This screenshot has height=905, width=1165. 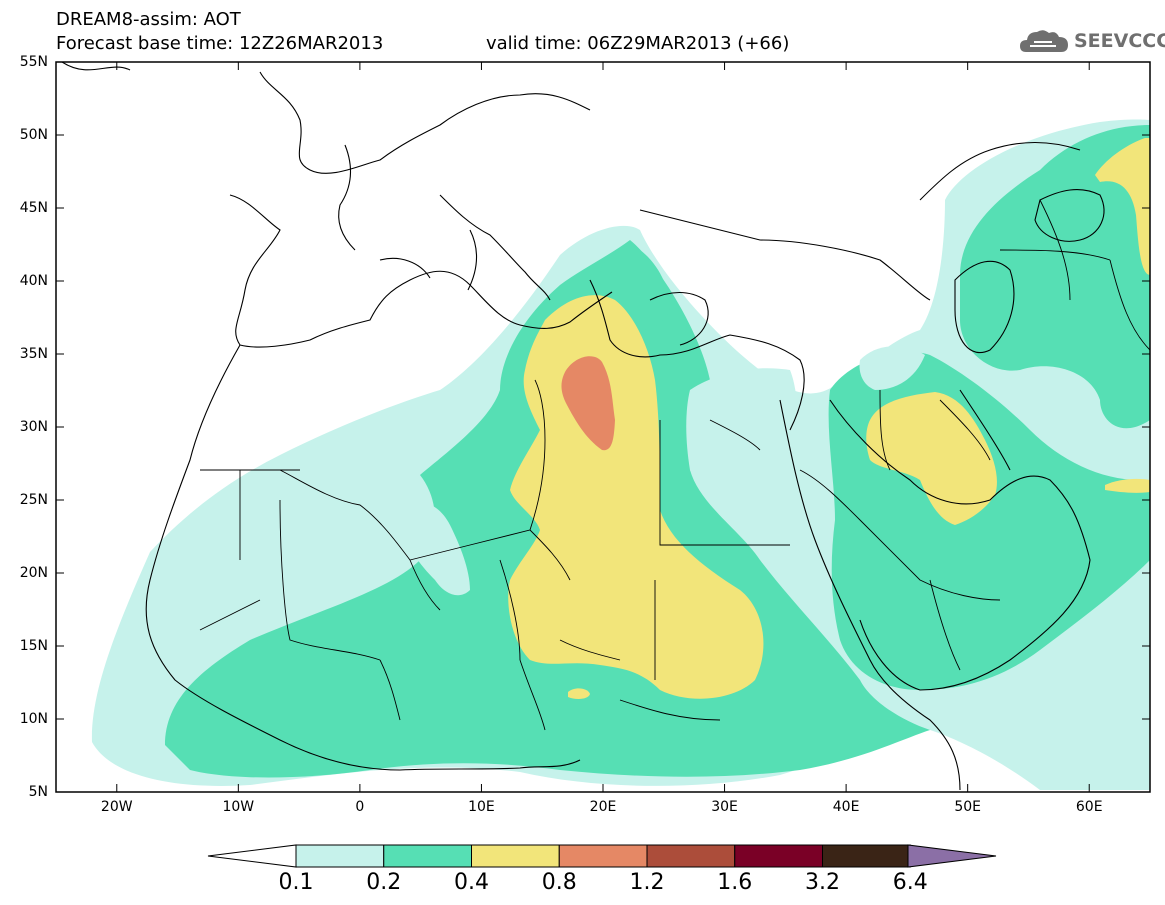 What do you see at coordinates (910, 882) in the screenshot?
I see `colorbar-label: 6.4` at bounding box center [910, 882].